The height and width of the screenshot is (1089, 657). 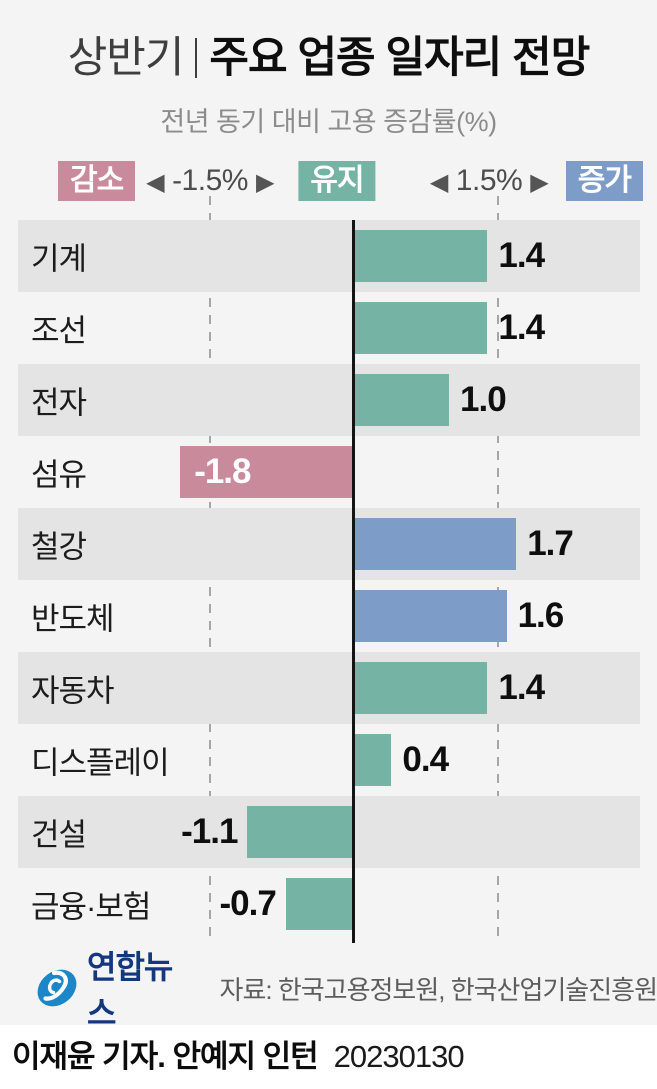 I want to click on chart-row: 섬유 -1.8, so click(x=329, y=472).